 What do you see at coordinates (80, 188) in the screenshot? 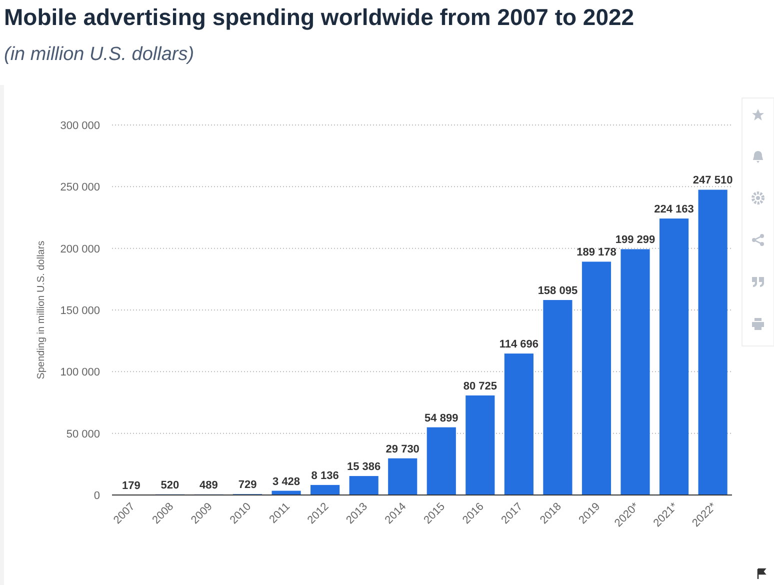
I see `y-tick-label: 250 000` at bounding box center [80, 188].